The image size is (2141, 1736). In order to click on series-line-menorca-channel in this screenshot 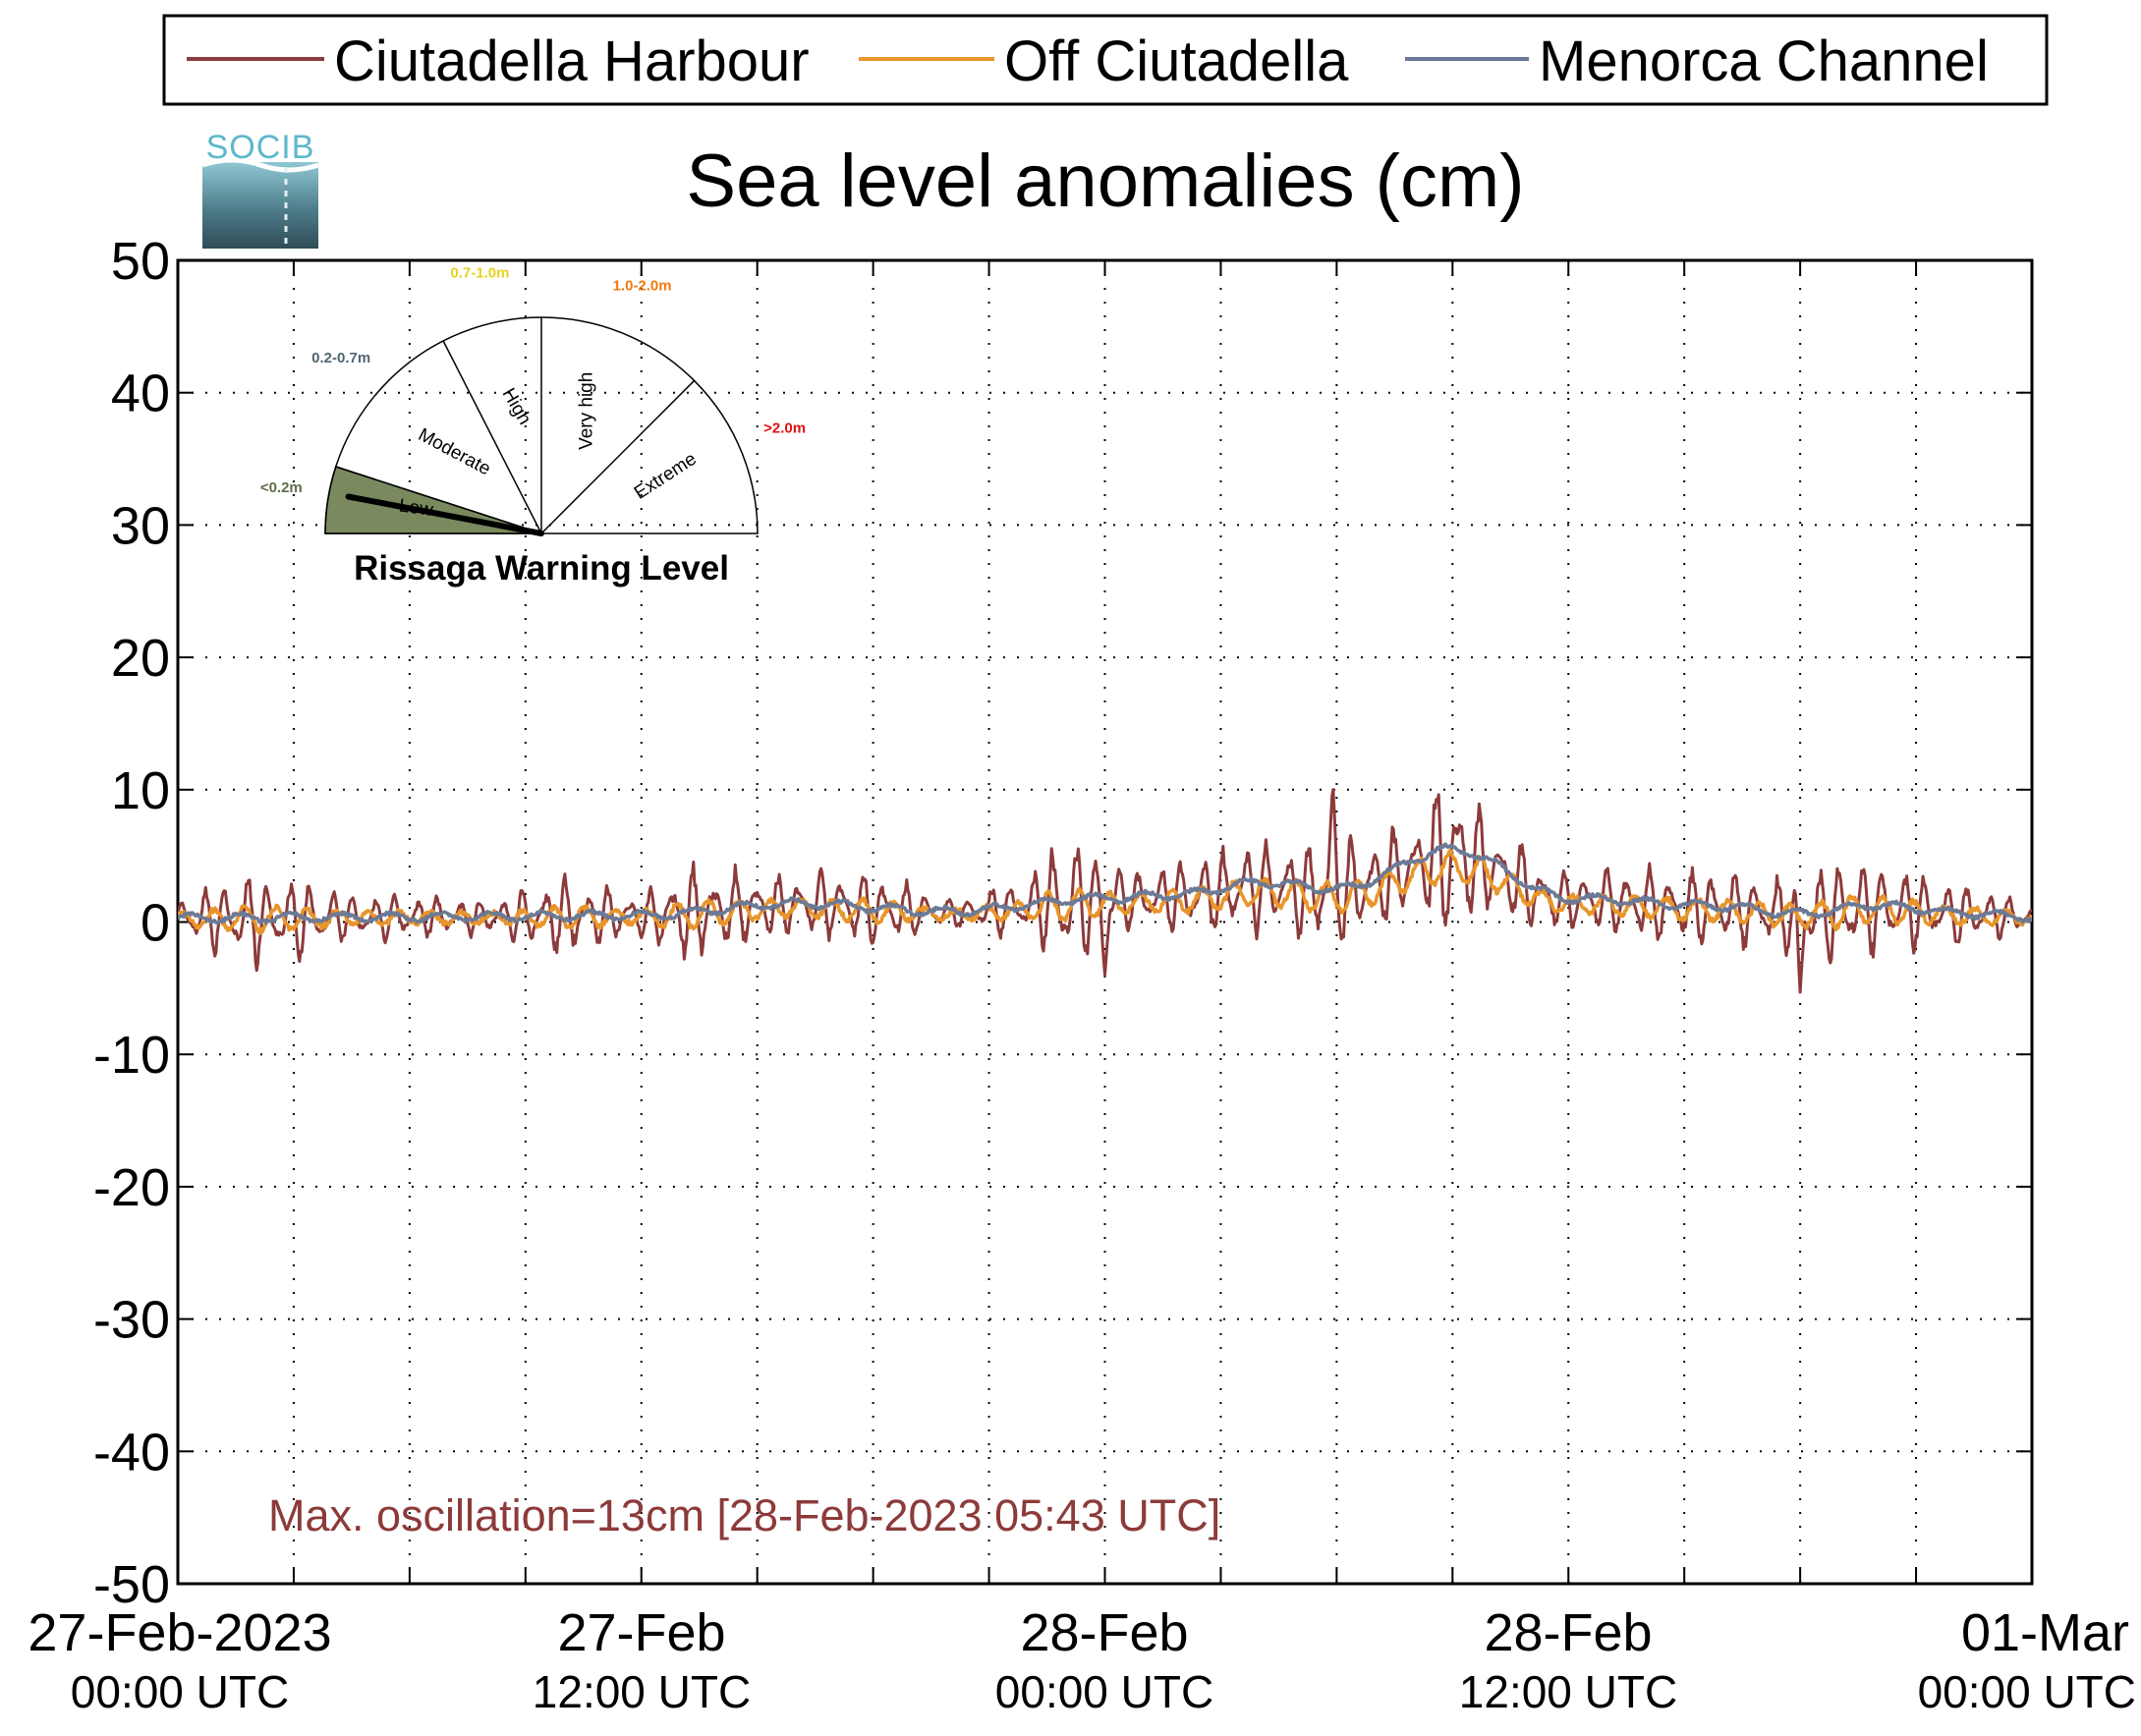, I will do `click(1105, 883)`.